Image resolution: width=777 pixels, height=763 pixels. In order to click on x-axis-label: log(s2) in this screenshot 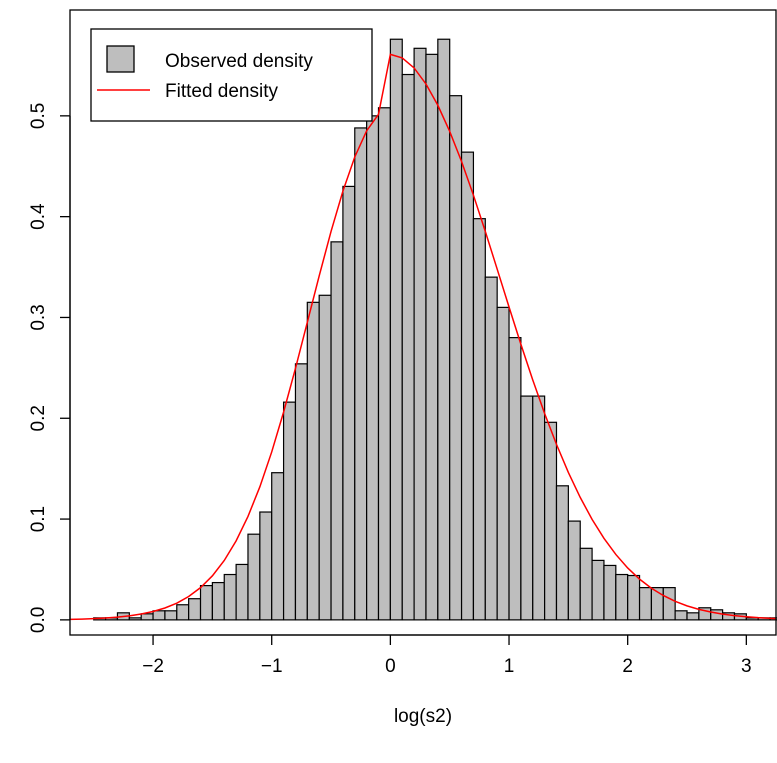, I will do `click(423, 716)`.